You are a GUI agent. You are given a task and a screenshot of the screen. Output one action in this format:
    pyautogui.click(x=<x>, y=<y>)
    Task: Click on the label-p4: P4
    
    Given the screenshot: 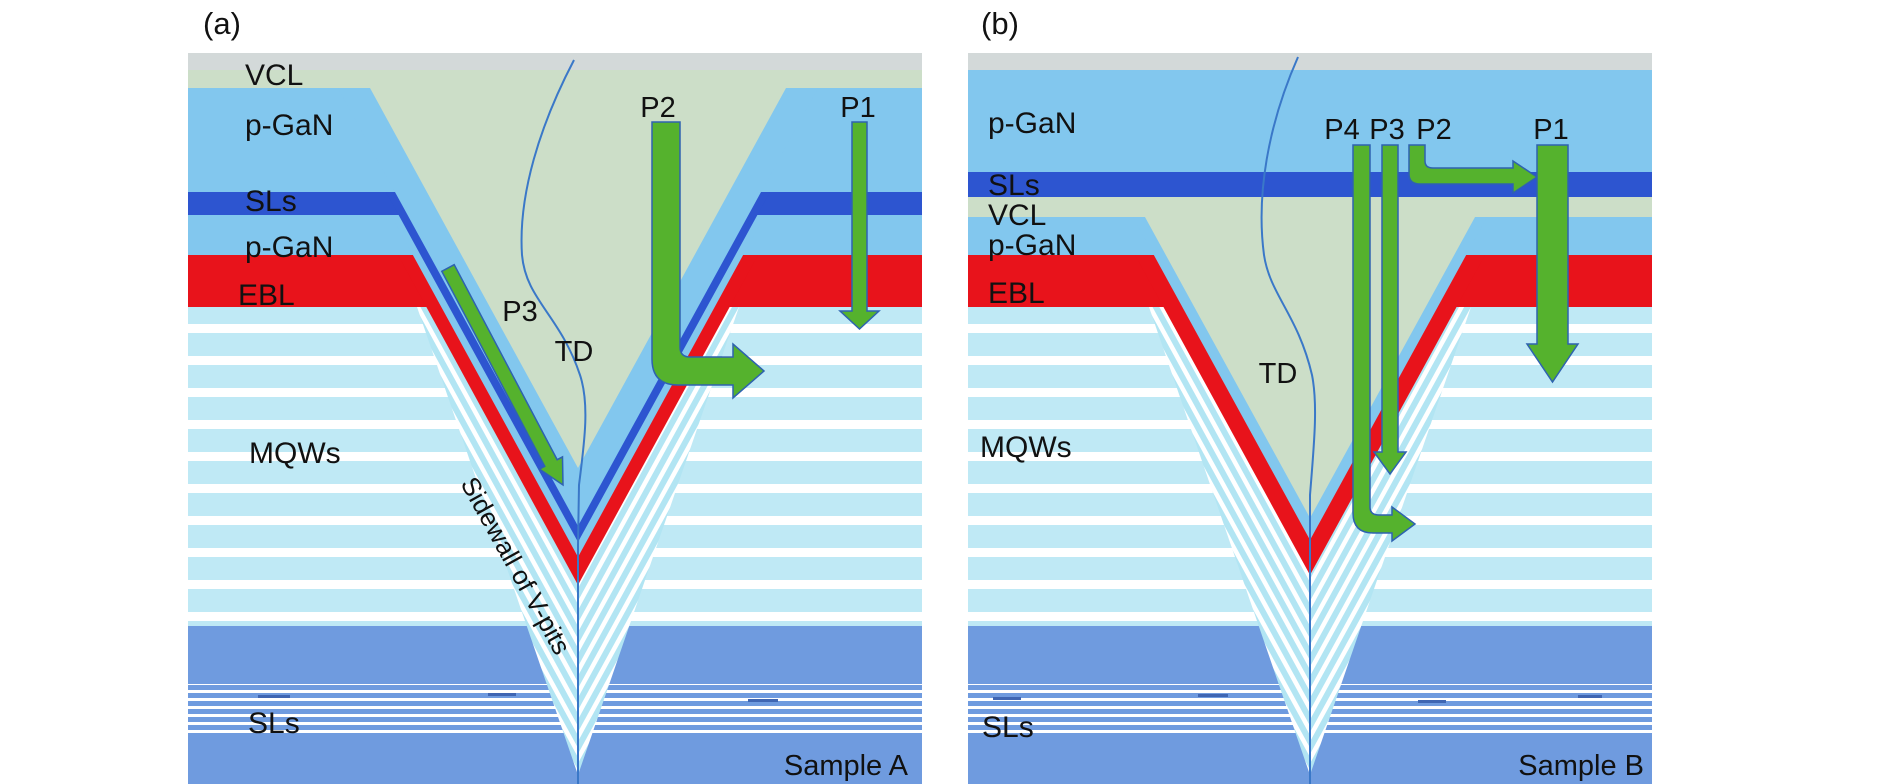 What is the action you would take?
    pyautogui.click(x=1341, y=130)
    